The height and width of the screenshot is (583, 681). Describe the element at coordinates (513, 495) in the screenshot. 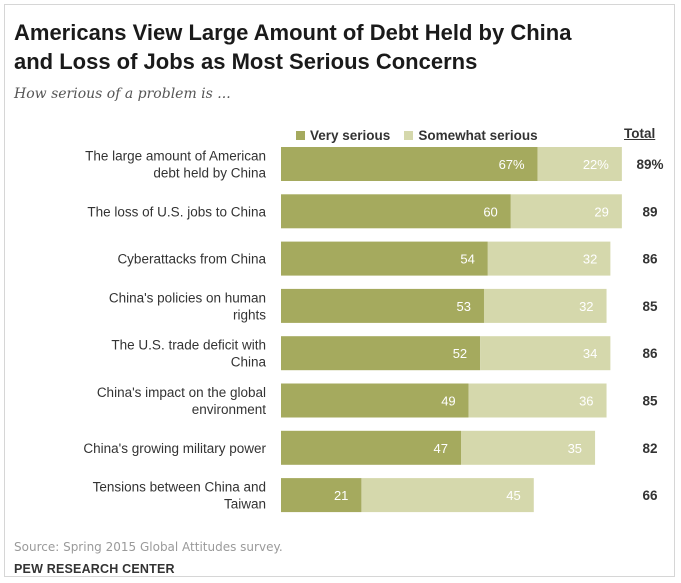

I see `data-label-somewhat-serious: 45` at that location.